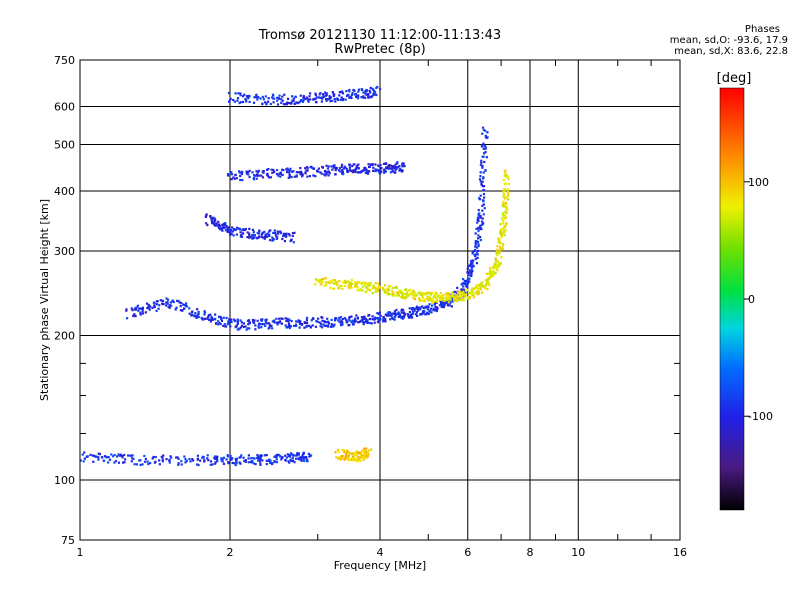 This screenshot has width=800, height=600. What do you see at coordinates (758, 182) in the screenshot?
I see `colorbar-tick-label: 100` at bounding box center [758, 182].